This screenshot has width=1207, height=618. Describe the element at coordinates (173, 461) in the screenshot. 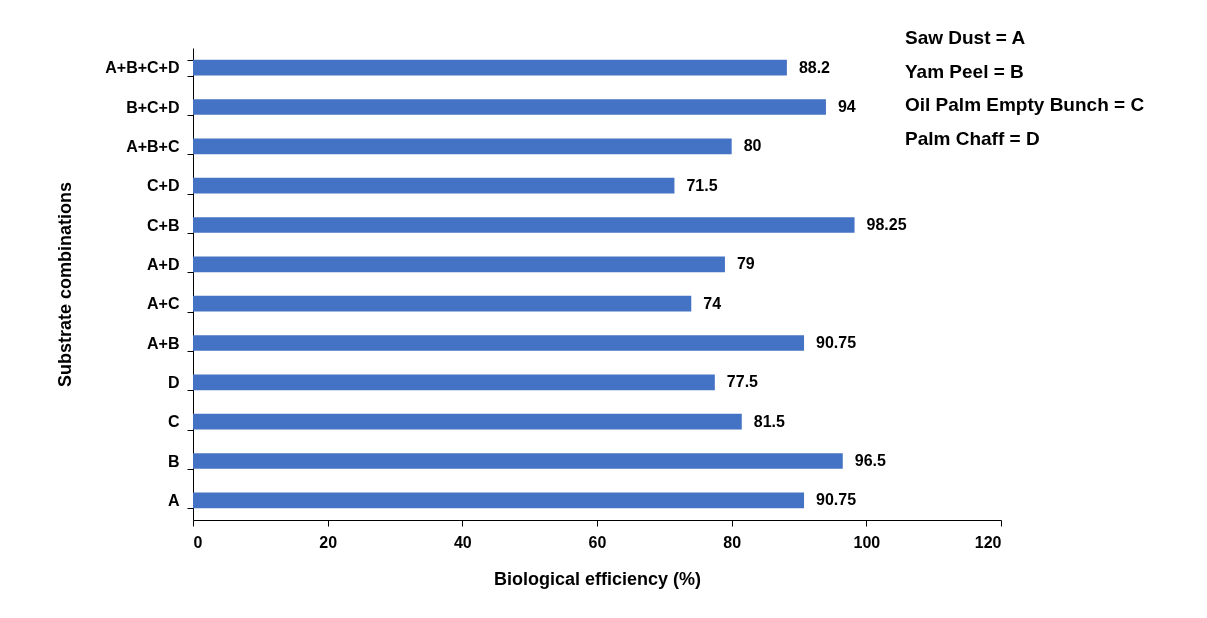

I see `y-tick-label: B` at that location.